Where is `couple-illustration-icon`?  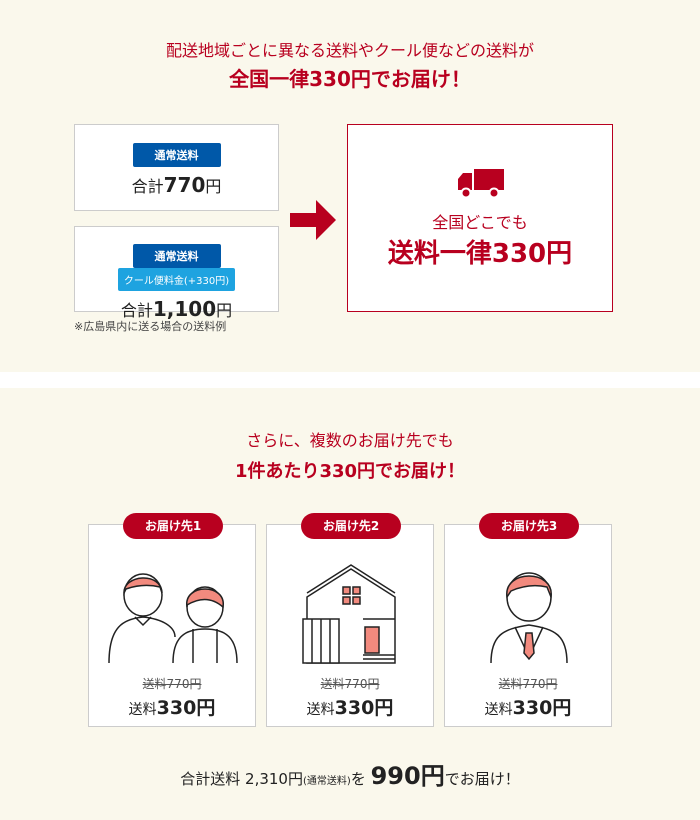 couple-illustration-icon is located at coordinates (173, 618).